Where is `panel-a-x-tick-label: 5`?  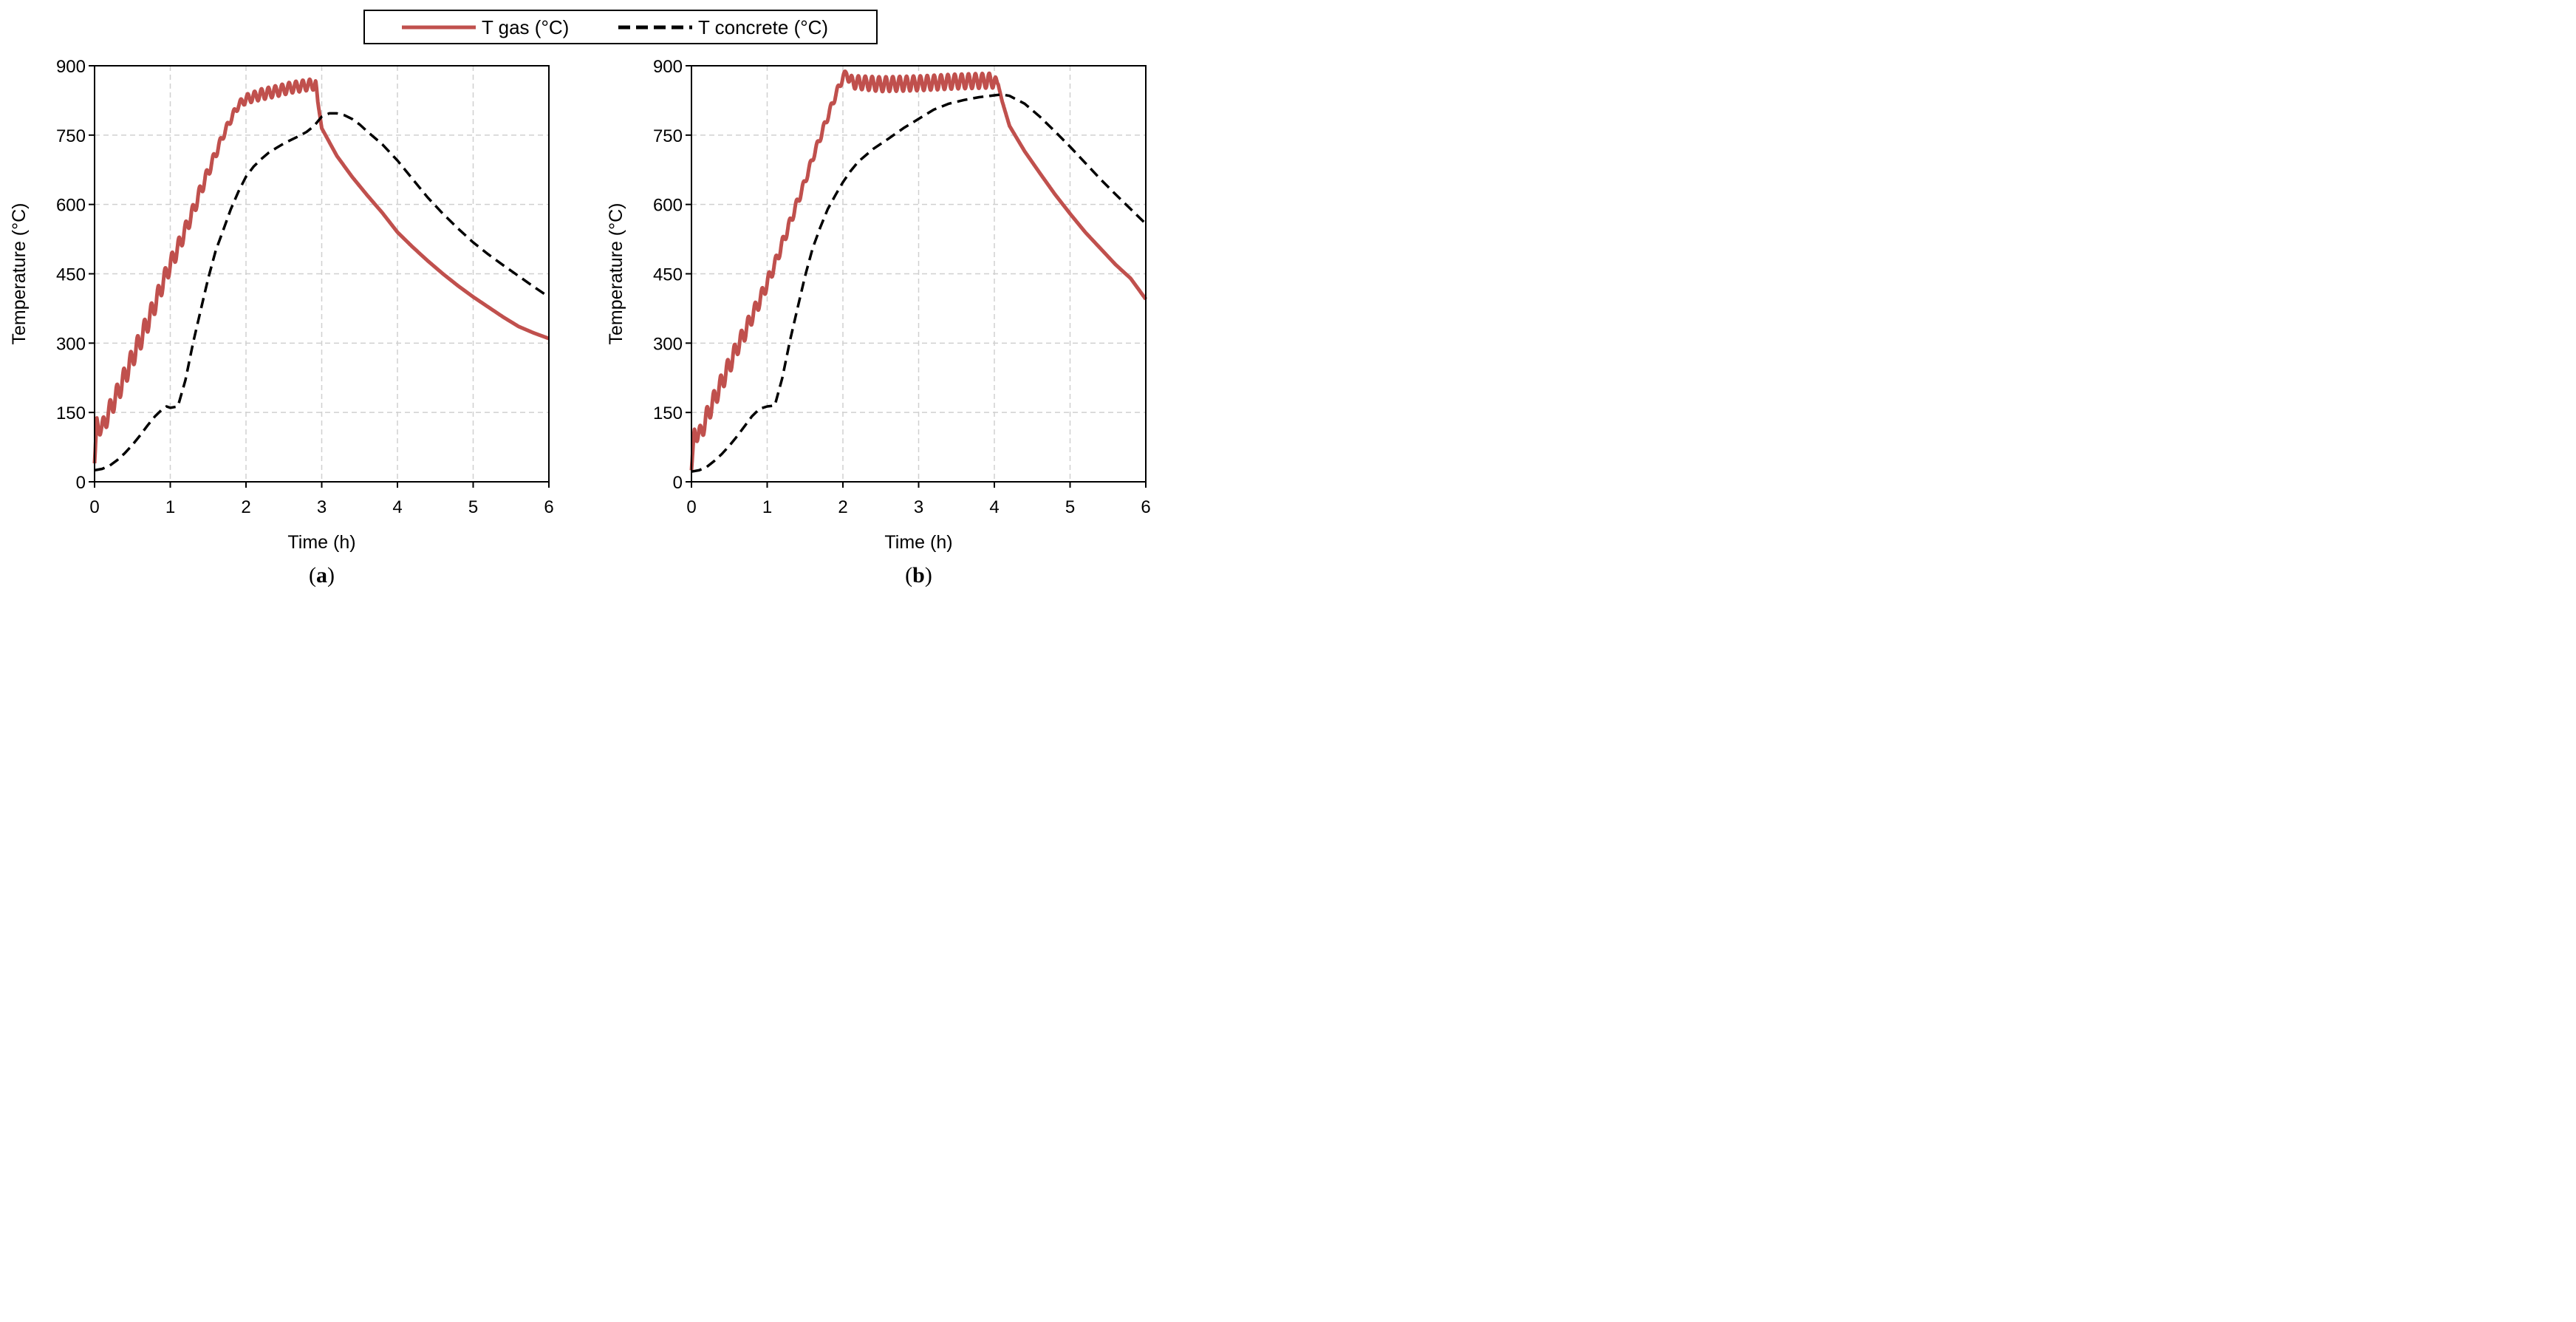 panel-a-x-tick-label: 5 is located at coordinates (473, 507).